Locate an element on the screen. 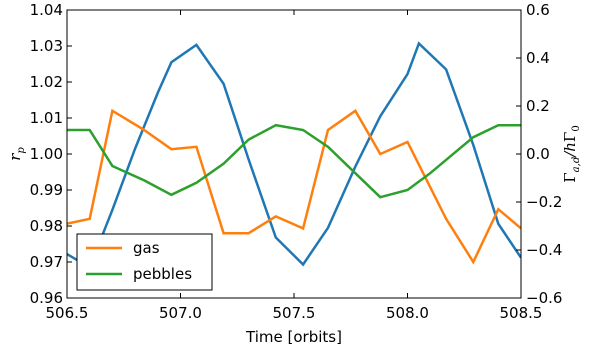  y-right-label-gamma: Γ is located at coordinates (570, 177).